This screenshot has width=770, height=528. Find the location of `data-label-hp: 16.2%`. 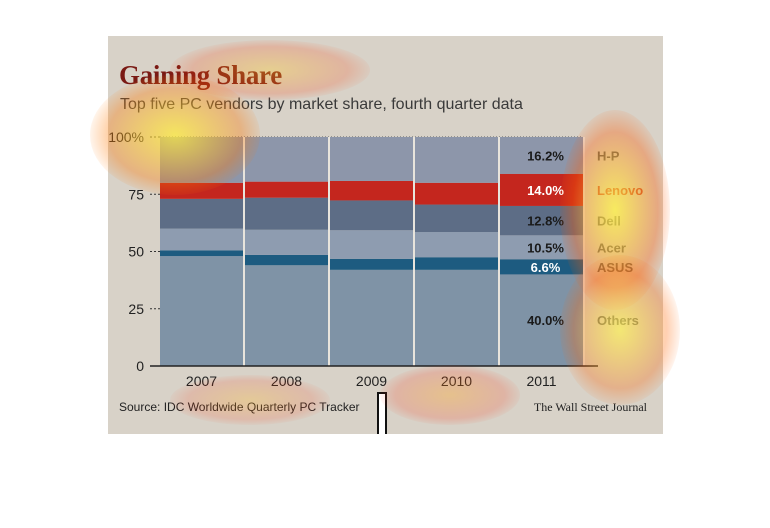

data-label-hp: 16.2% is located at coordinates (545, 155).